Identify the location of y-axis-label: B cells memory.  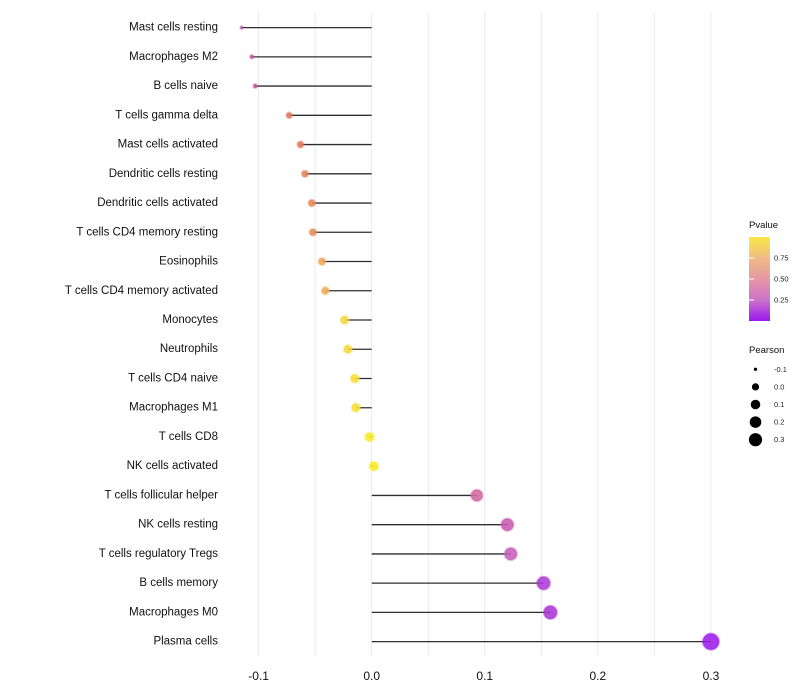
(178, 583).